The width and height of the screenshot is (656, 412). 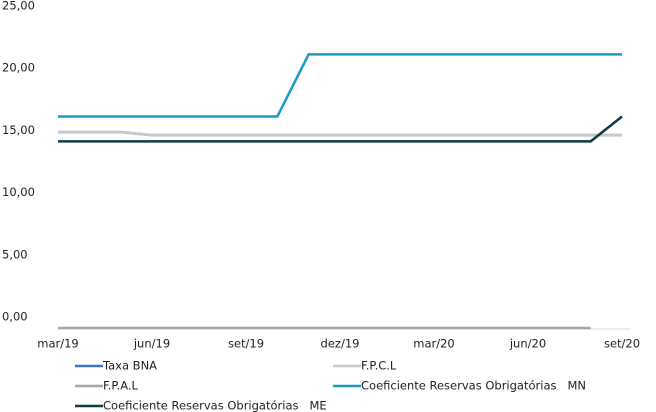 What do you see at coordinates (246, 344) in the screenshot?
I see `x-tick-label: set/19` at bounding box center [246, 344].